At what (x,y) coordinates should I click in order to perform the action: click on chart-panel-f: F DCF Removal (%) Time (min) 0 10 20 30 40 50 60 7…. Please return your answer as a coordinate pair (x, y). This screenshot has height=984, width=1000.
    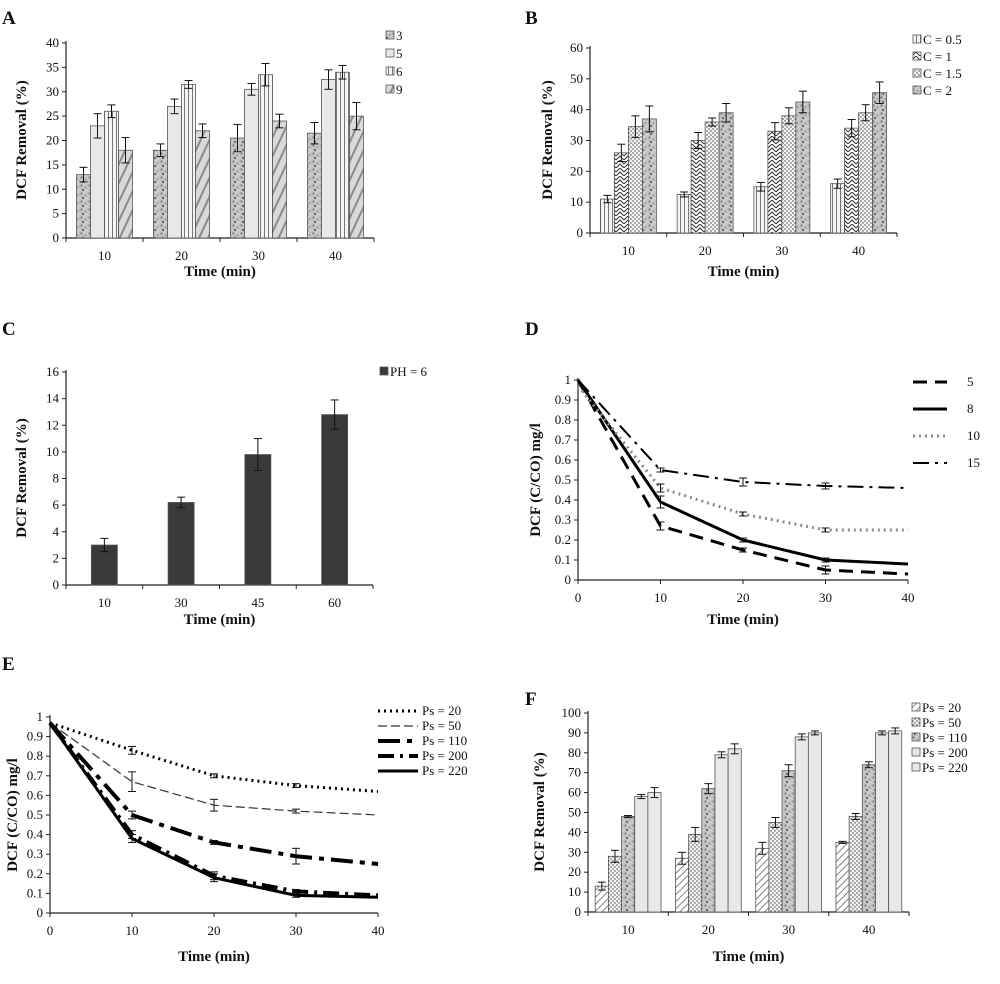
    Looking at the image, I should click on (746, 827).